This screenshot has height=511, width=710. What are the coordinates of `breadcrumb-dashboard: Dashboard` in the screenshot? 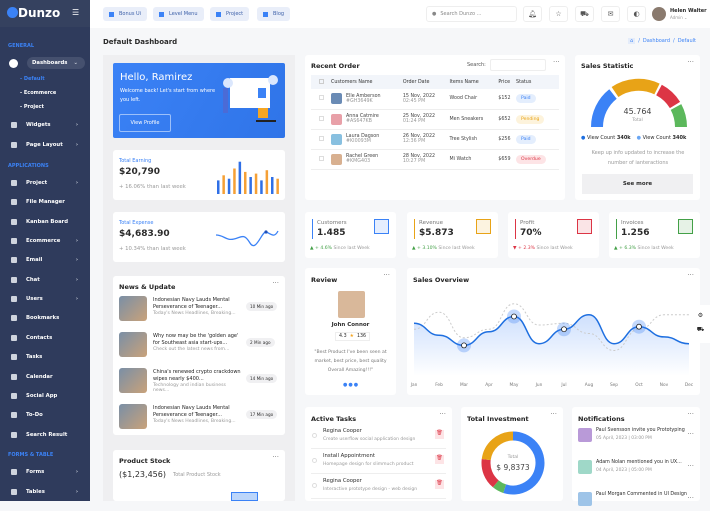 It's located at (656, 41).